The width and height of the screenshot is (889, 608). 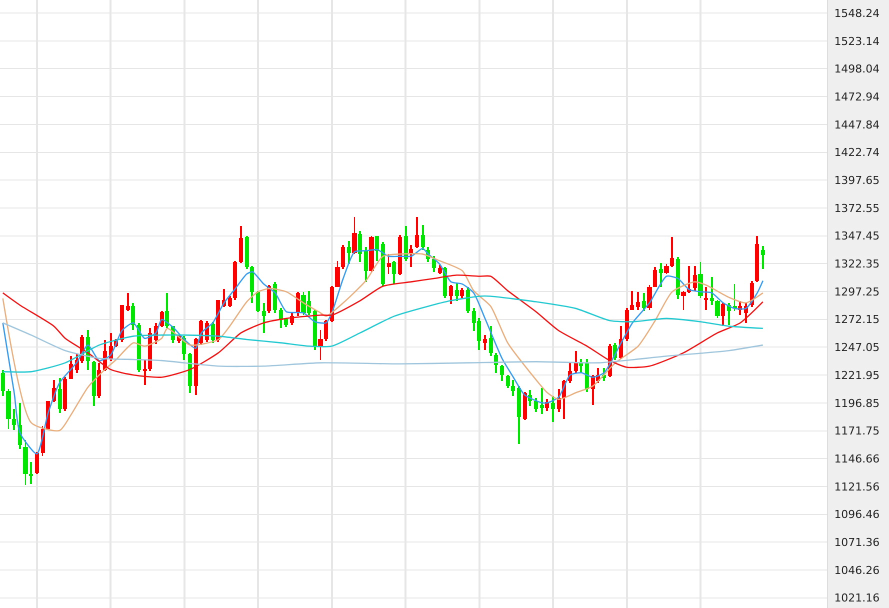 What do you see at coordinates (857, 41) in the screenshot?
I see `y-tick-label: 1523.14` at bounding box center [857, 41].